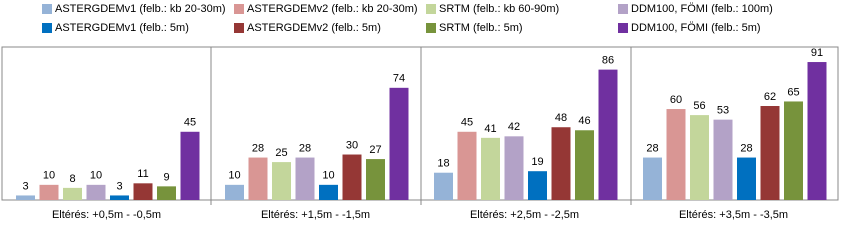  Describe the element at coordinates (676, 100) in the screenshot. I see `value-label: 60` at that location.